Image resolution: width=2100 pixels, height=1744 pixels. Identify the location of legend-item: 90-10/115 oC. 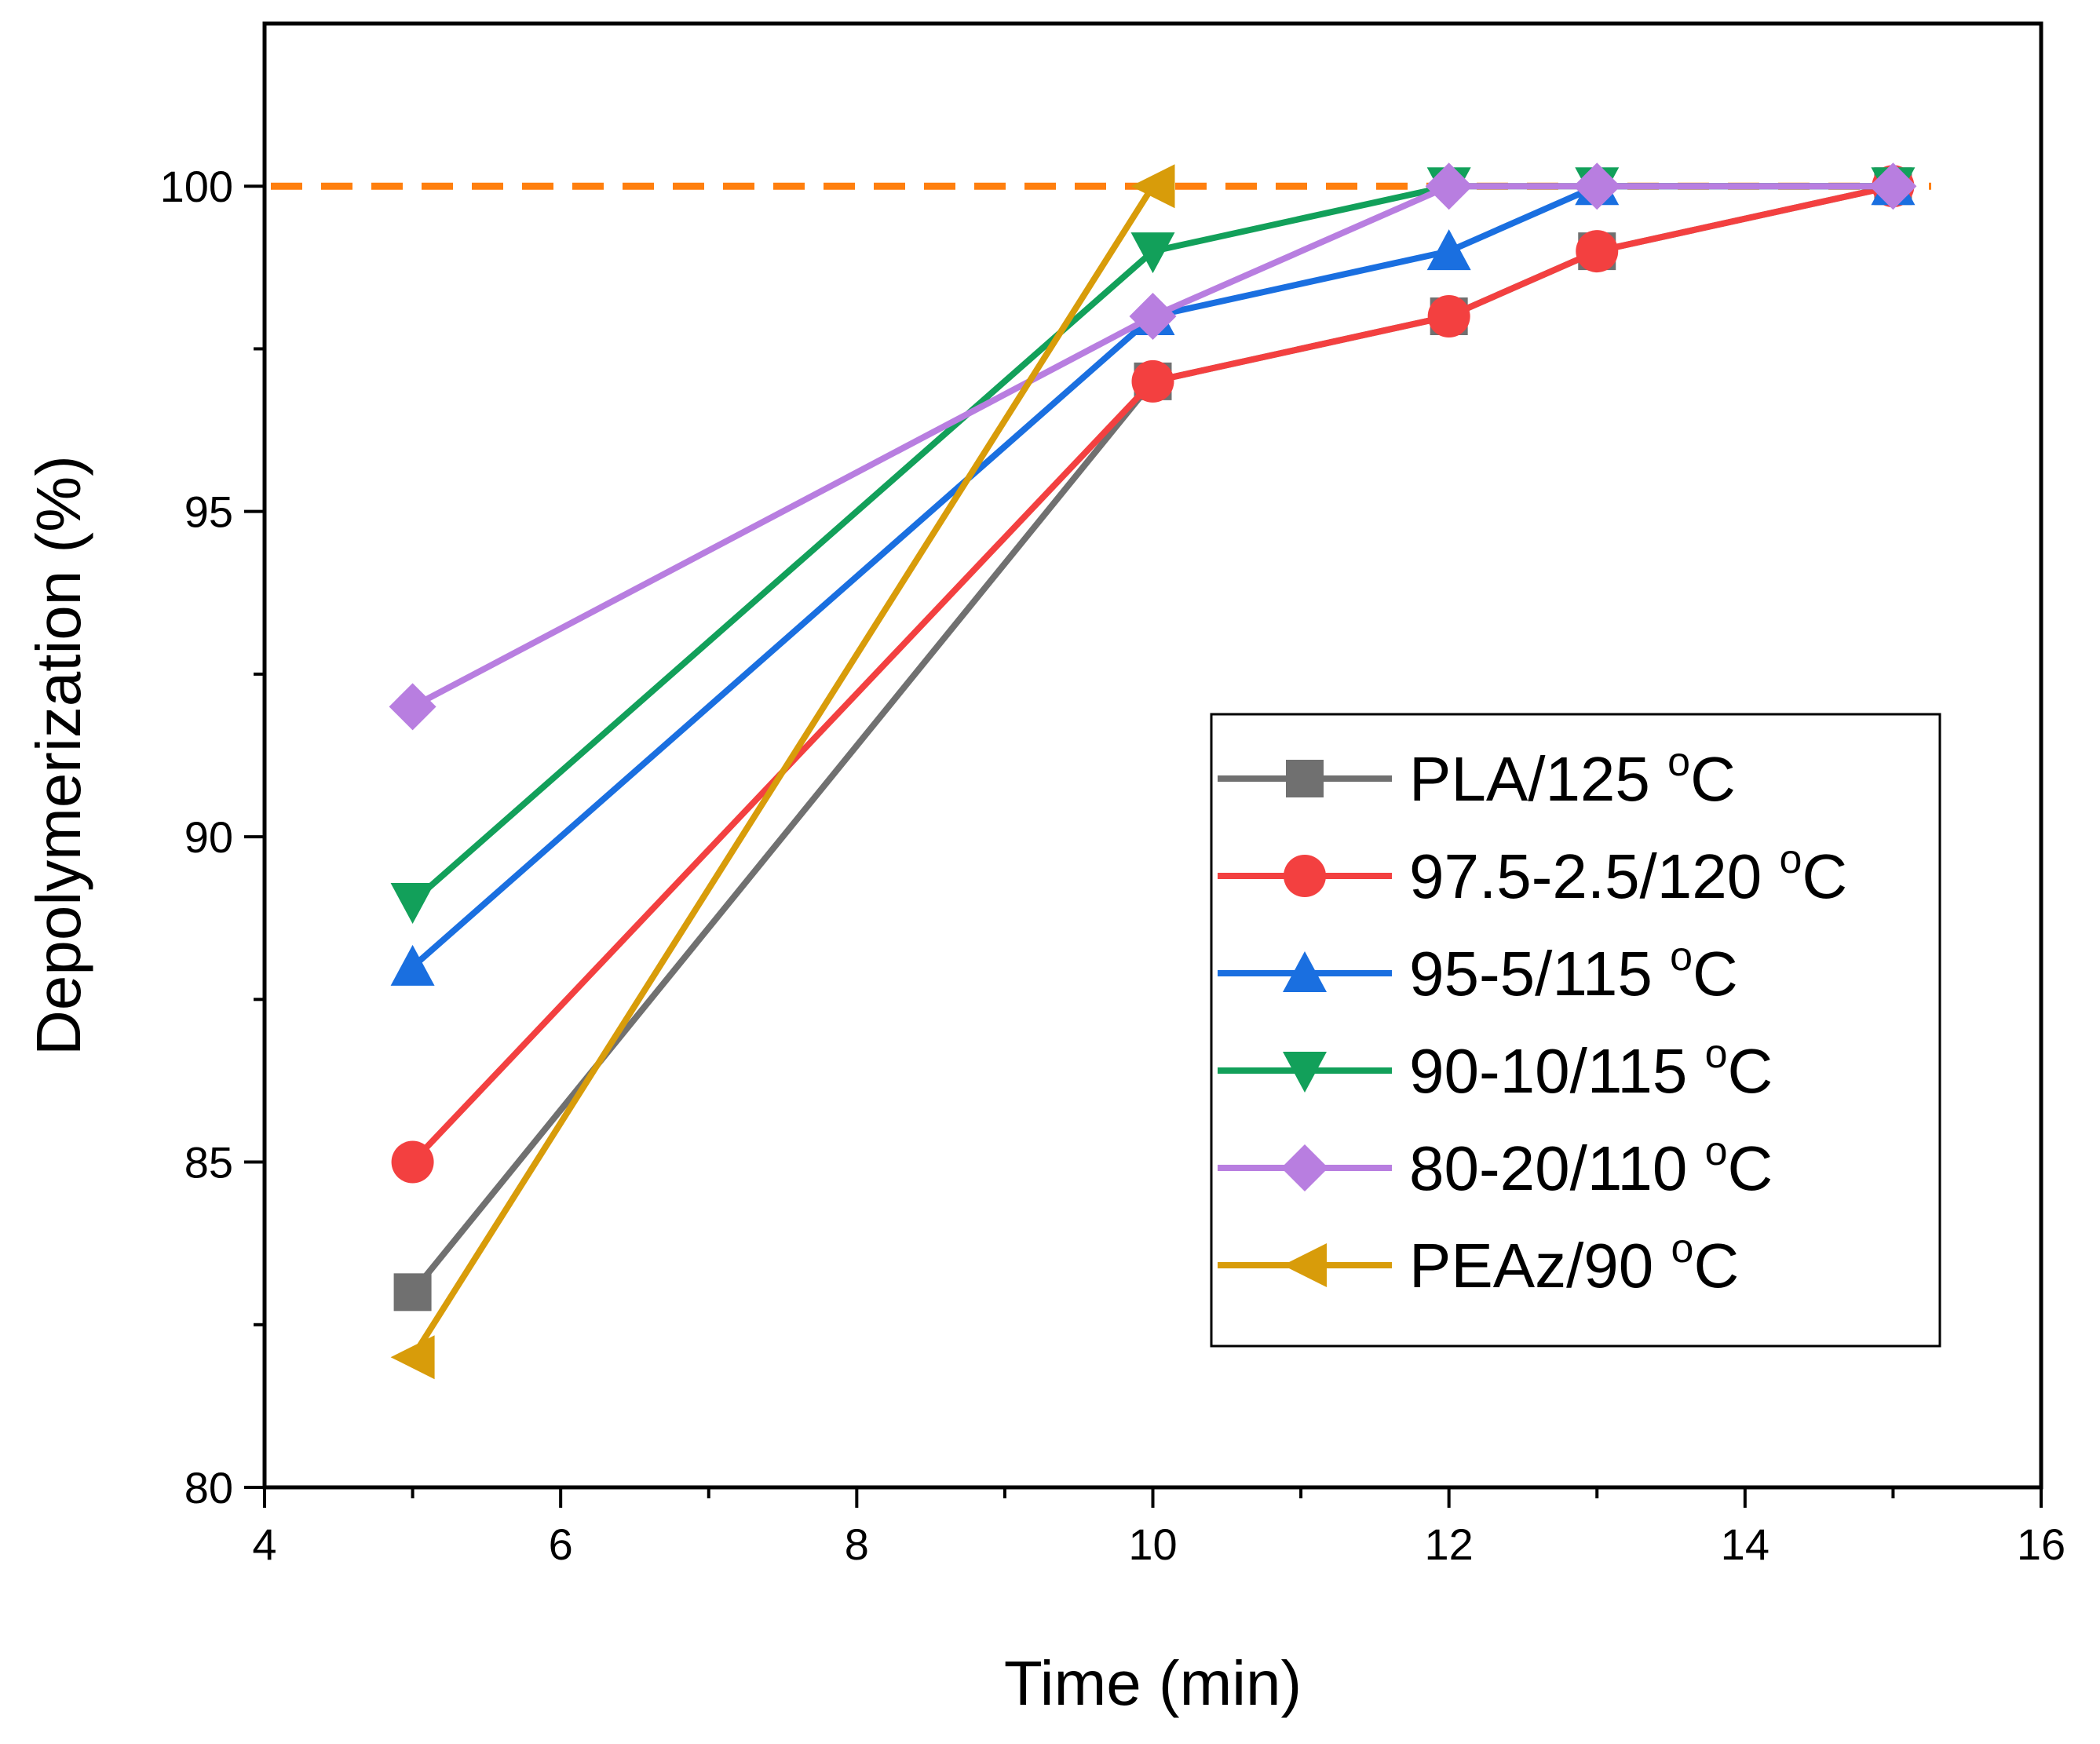
(1495, 1068).